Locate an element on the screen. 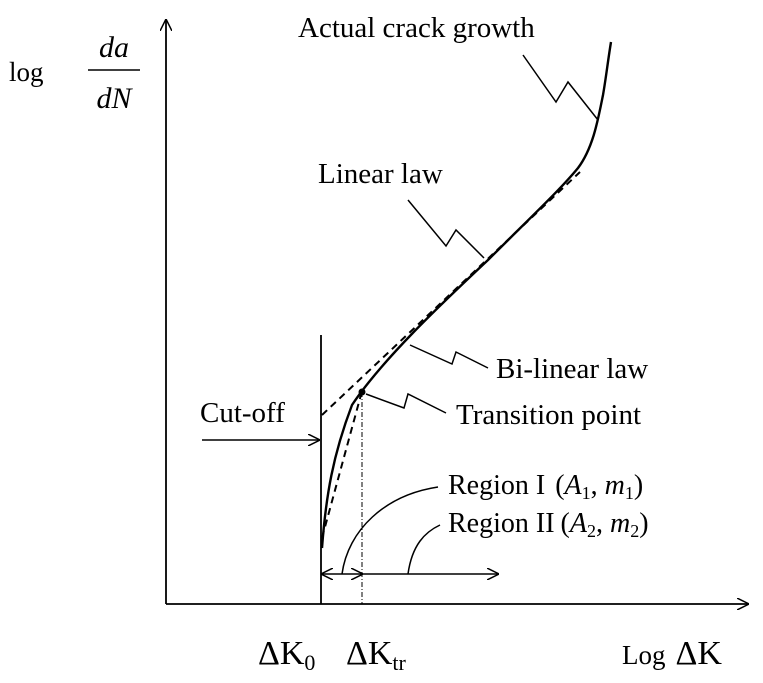 The width and height of the screenshot is (763, 683). bilinear-law-label: Bi-linear law is located at coordinates (572, 369).